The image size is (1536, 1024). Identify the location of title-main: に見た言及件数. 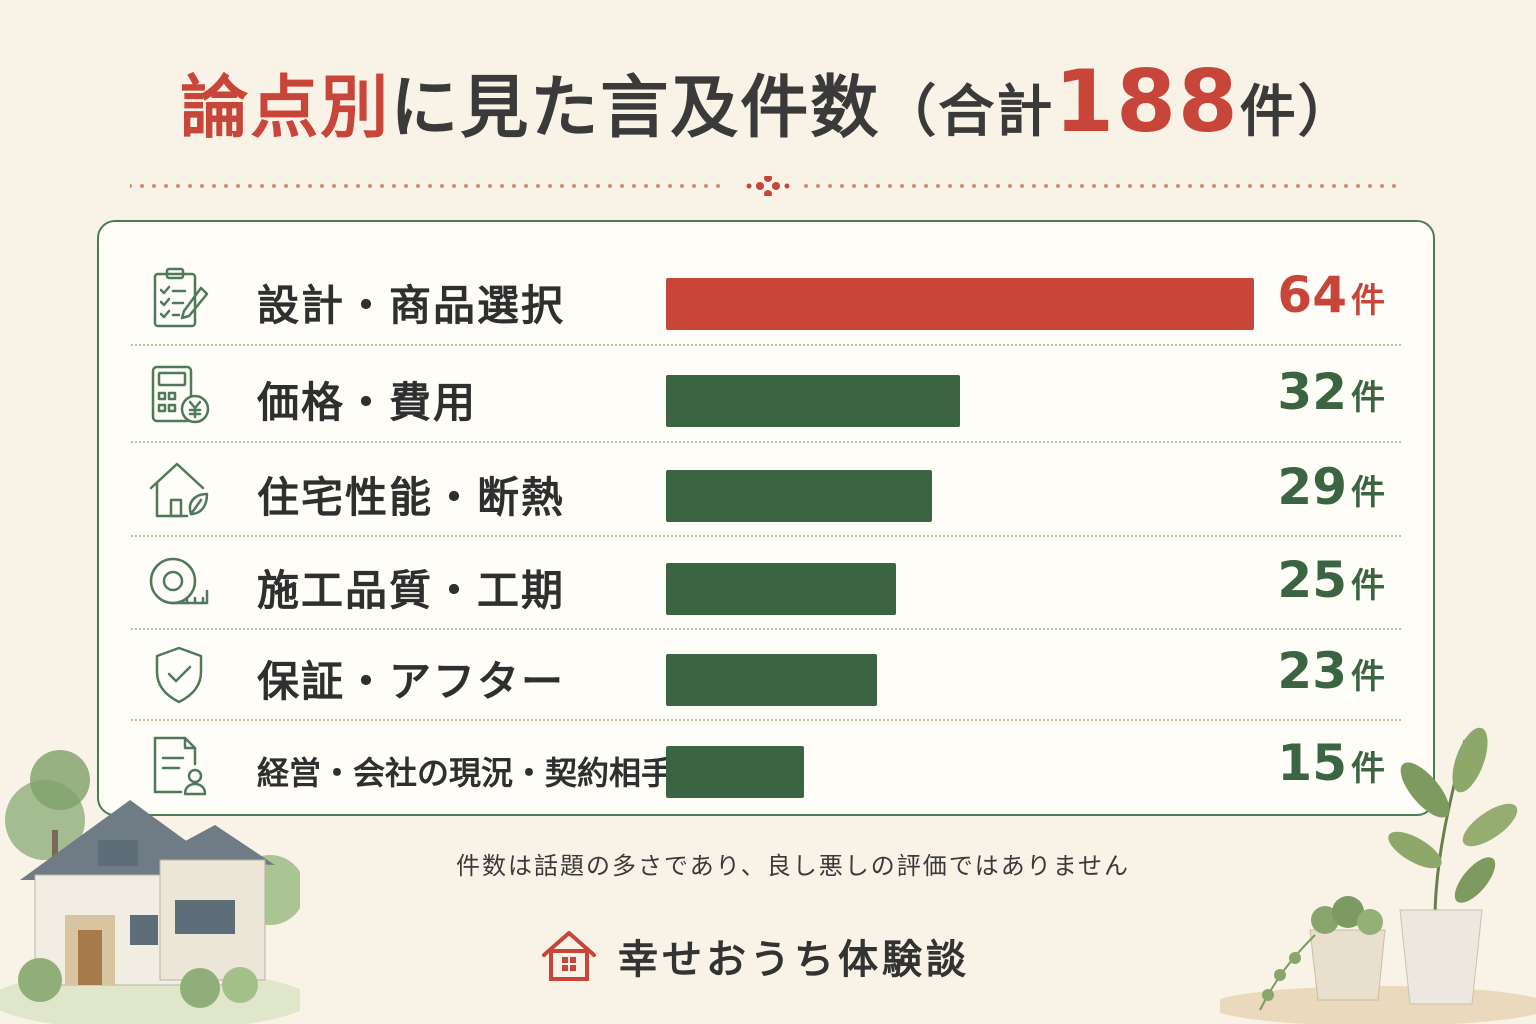
(635, 108).